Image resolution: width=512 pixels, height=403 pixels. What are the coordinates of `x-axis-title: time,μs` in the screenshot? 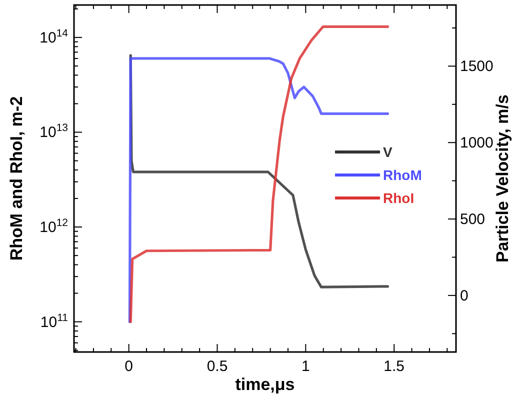 It's located at (265, 384).